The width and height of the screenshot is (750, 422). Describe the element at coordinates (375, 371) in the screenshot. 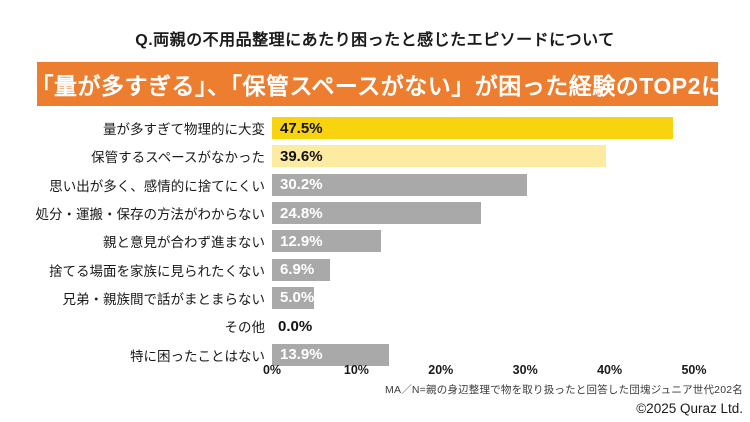

I see `x-axis: 0% 10% 20% 30% 40% 50%` at that location.